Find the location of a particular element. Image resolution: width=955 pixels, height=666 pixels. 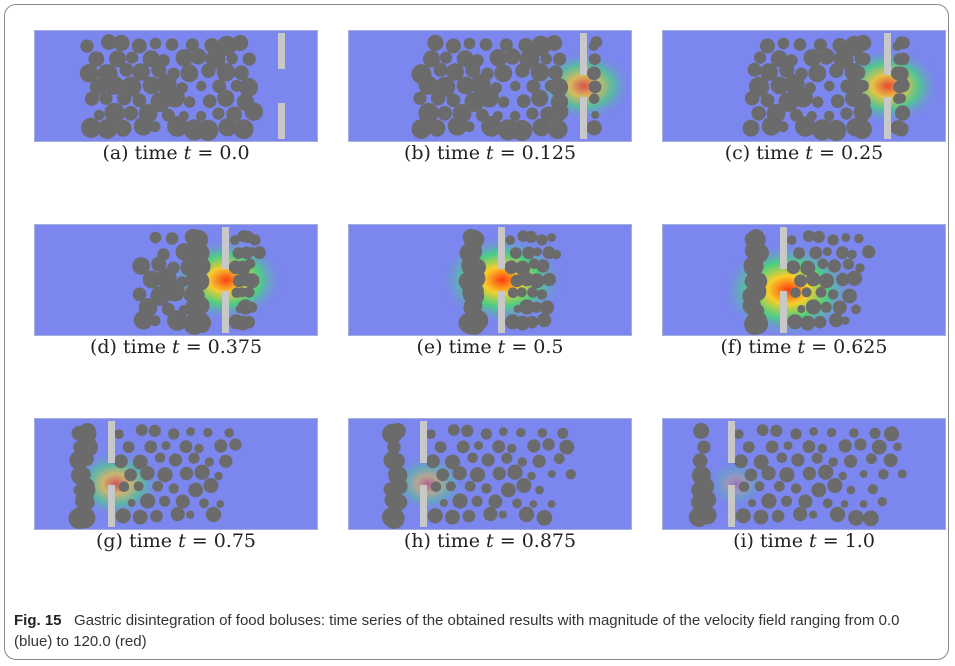

panel-a is located at coordinates (176, 86).